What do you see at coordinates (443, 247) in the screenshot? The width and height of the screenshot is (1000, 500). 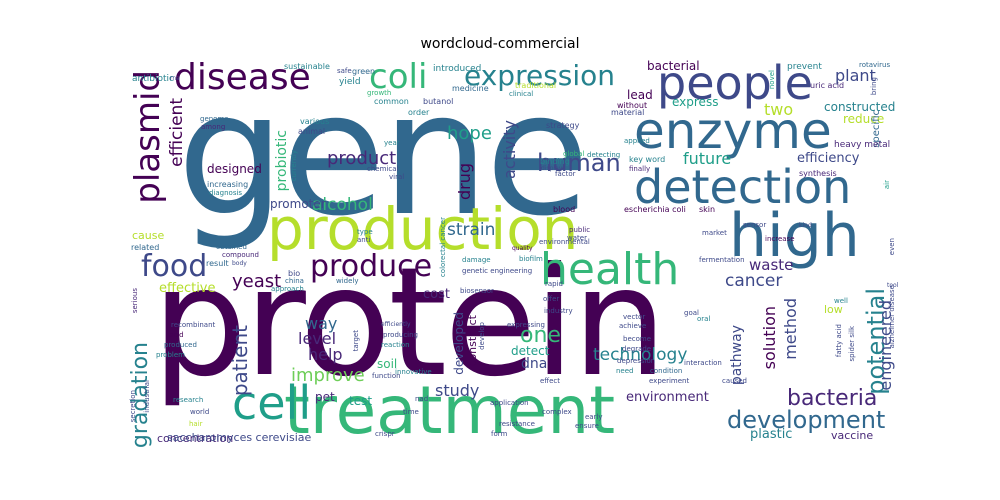 I see `word: colorectal cancer` at bounding box center [443, 247].